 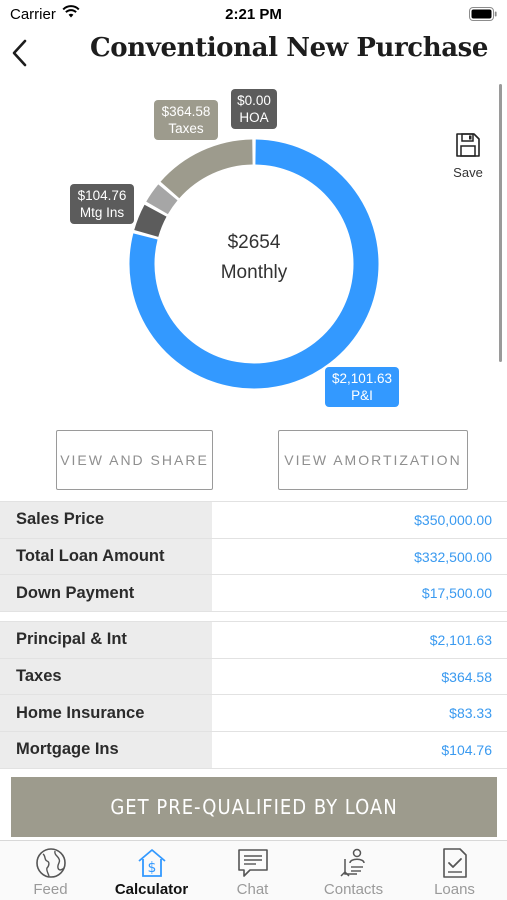 What do you see at coordinates (254, 272) in the screenshot?
I see `monthly-label: Monthly` at bounding box center [254, 272].